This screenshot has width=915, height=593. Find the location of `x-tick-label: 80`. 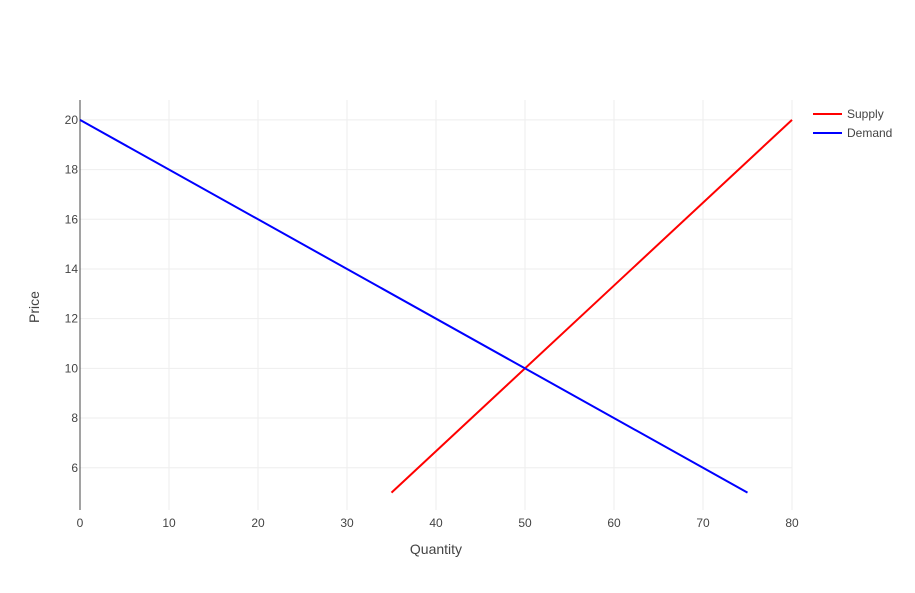

x-tick-label: 80 is located at coordinates (792, 523).